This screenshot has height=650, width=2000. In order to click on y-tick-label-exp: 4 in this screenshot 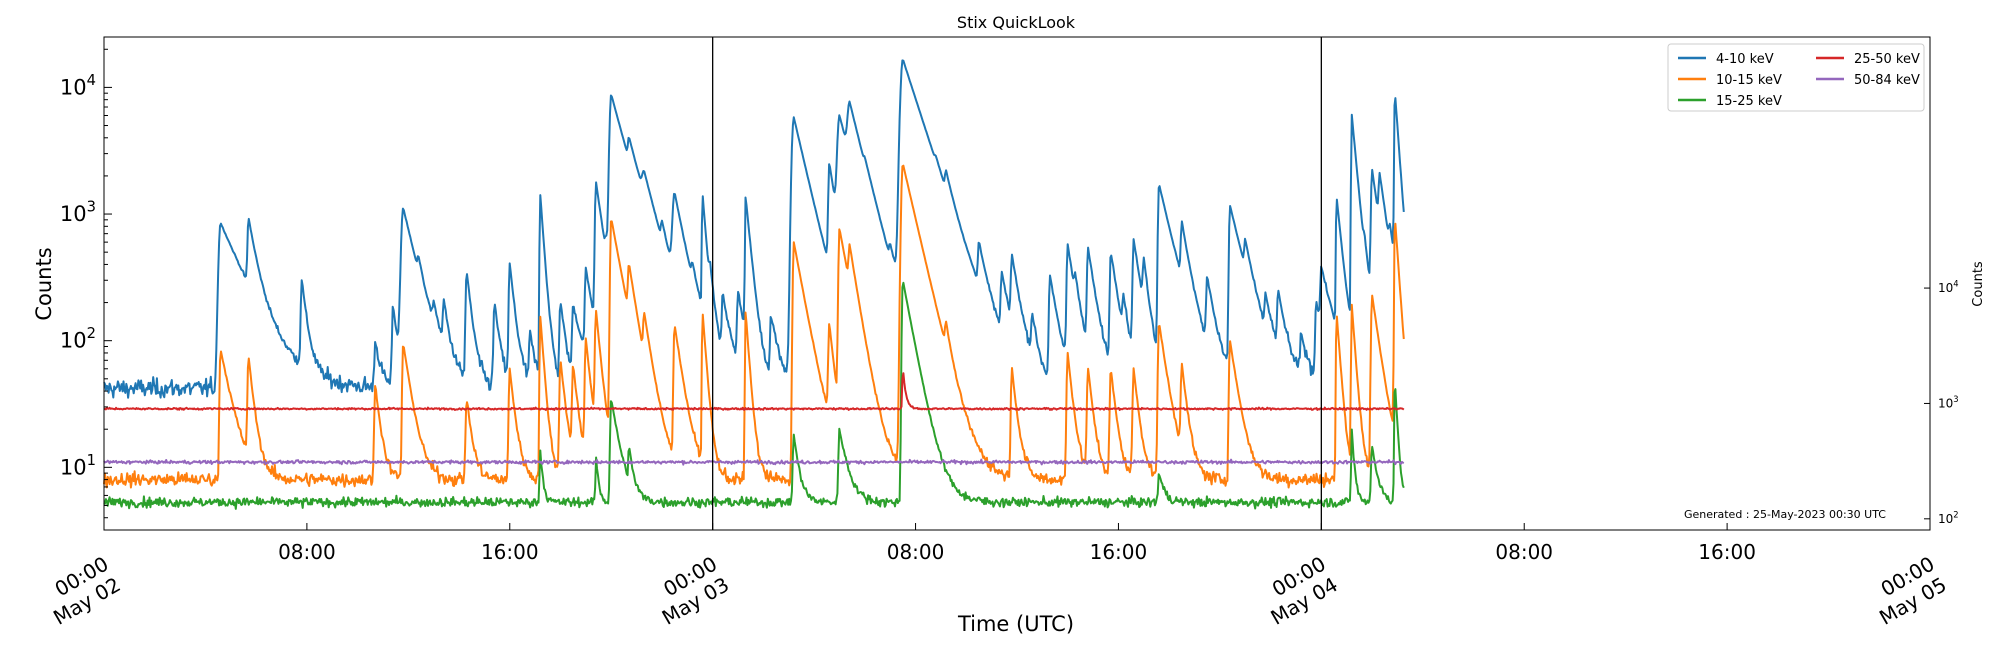, I will do `click(91, 80)`.